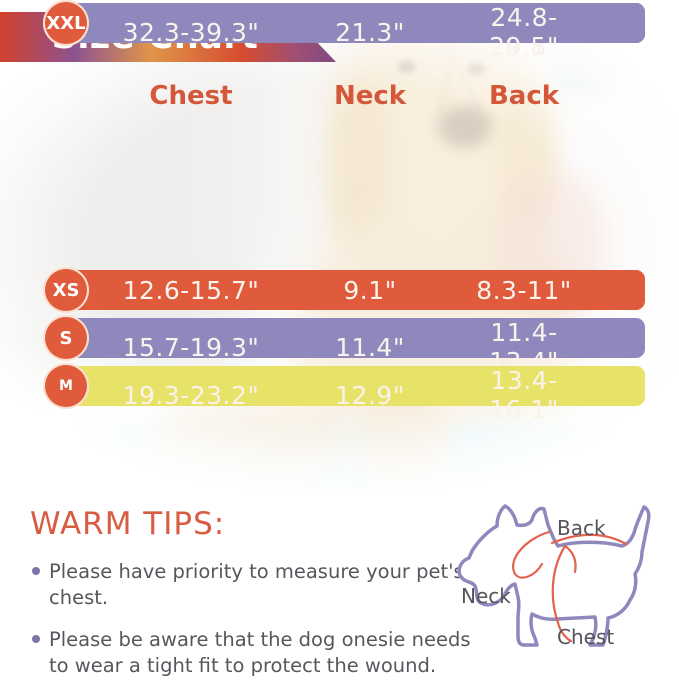  Describe the element at coordinates (191, 96) in the screenshot. I see `column-header-chest: Chest` at that location.